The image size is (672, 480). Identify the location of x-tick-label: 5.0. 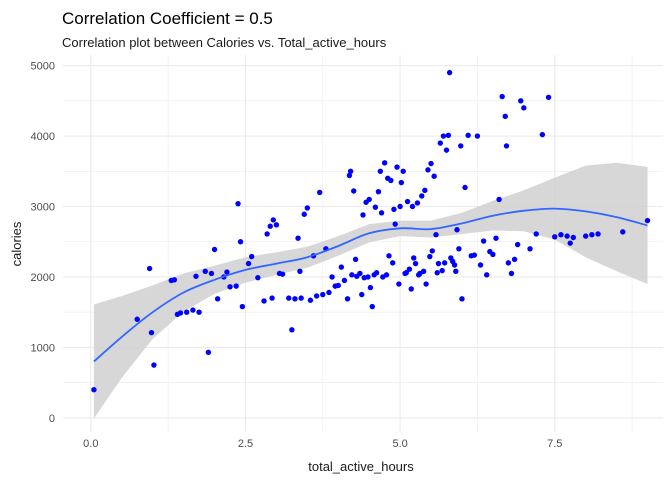
(399, 444).